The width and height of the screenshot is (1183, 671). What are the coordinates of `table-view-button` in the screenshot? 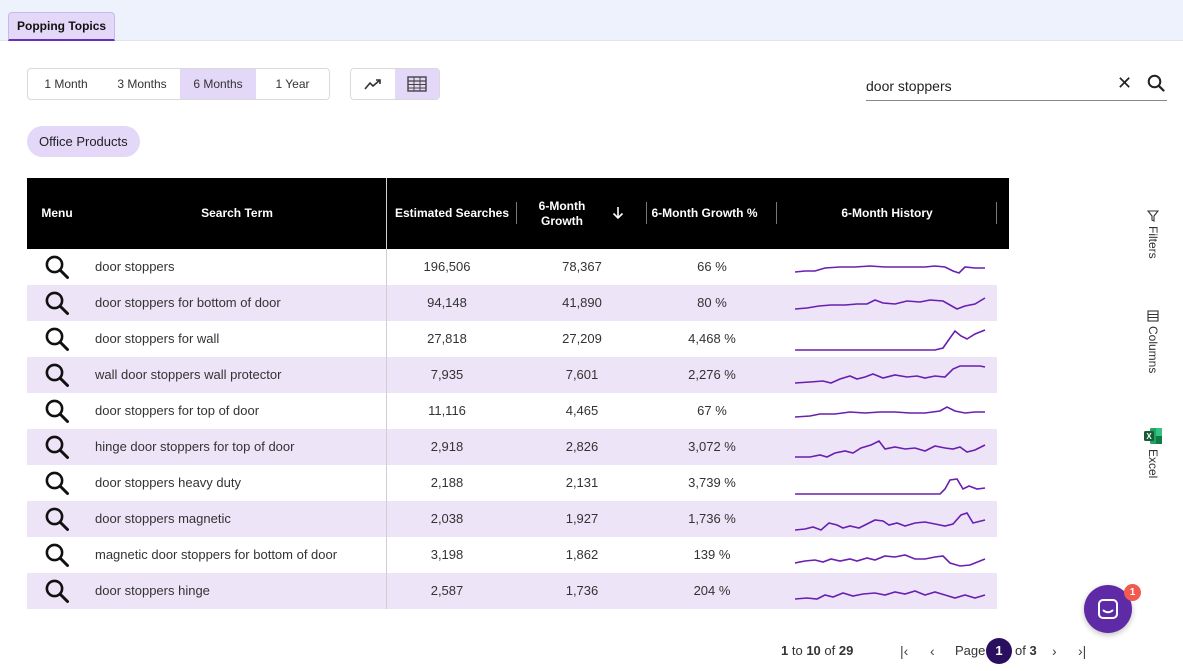 It's located at (417, 84).